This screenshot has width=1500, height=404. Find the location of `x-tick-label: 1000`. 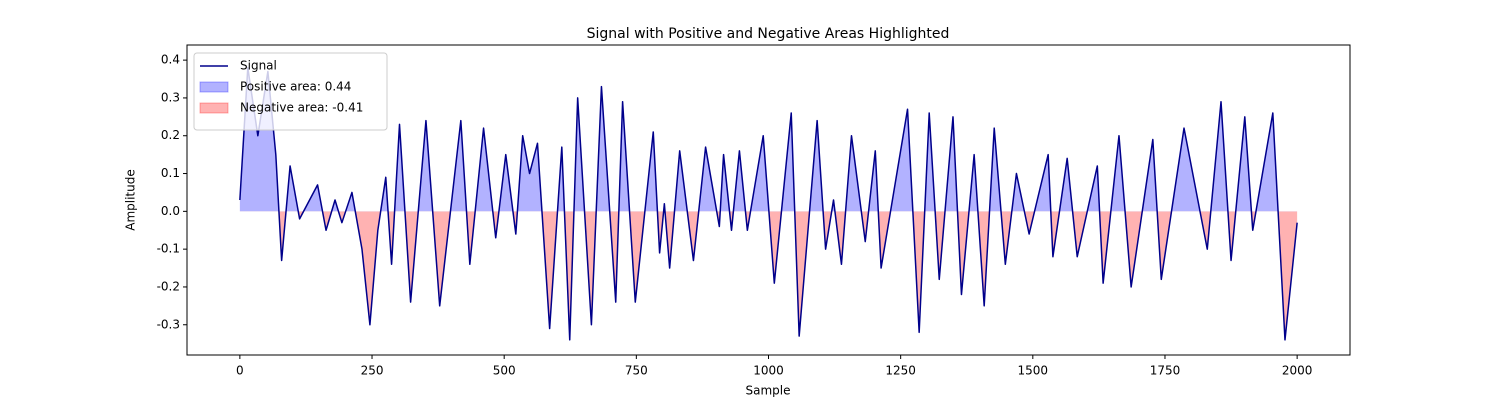

x-tick-label: 1000 is located at coordinates (768, 371).